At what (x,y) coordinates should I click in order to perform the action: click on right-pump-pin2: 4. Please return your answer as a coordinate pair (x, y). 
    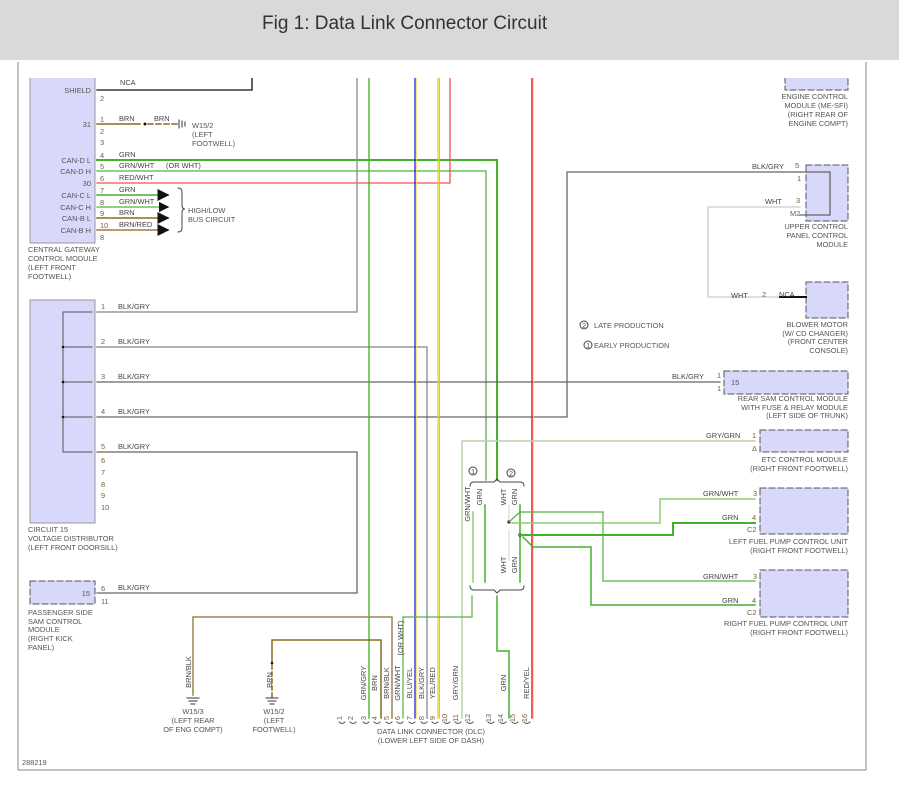
    Looking at the image, I should click on (754, 600).